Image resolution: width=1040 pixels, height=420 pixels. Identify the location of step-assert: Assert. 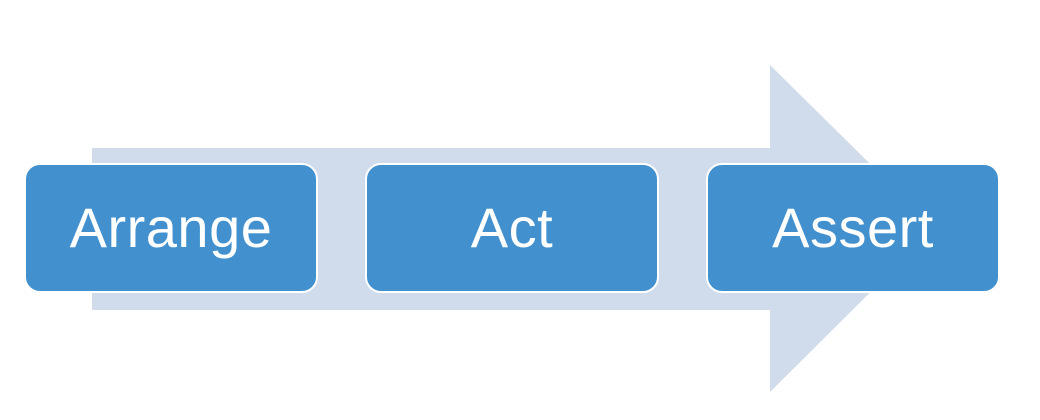
(853, 228).